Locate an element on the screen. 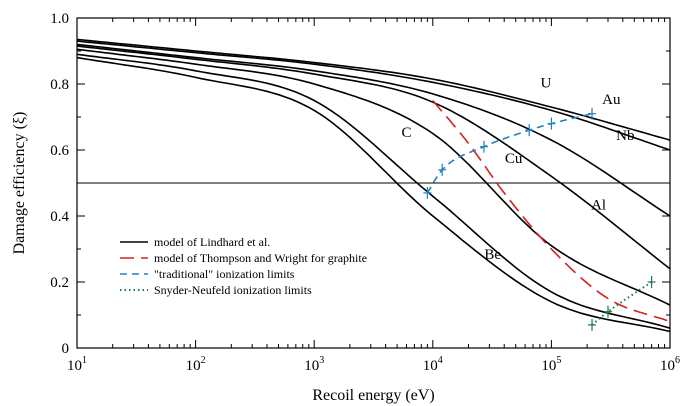 Image resolution: width=686 pixels, height=406 pixels. curve-label-u: U is located at coordinates (546, 83).